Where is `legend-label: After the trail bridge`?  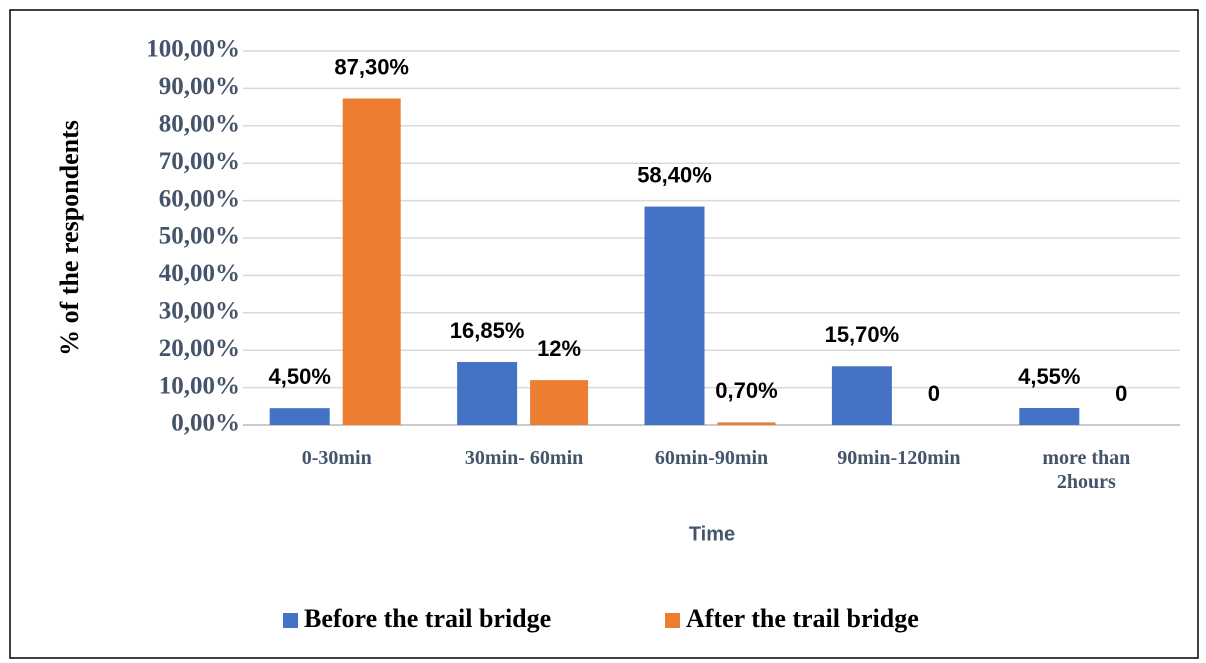 legend-label: After the trail bridge is located at coordinates (802, 618).